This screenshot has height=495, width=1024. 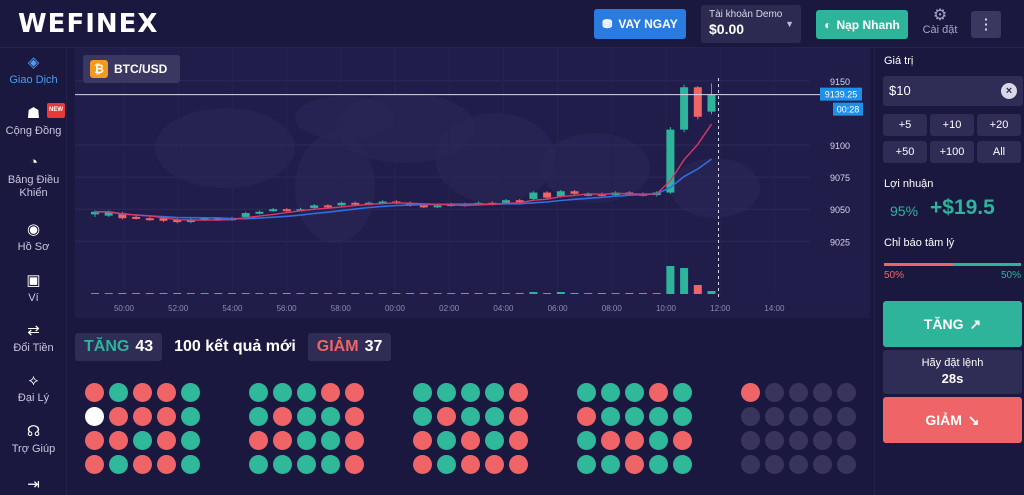 What do you see at coordinates (905, 125) in the screenshot?
I see `quick-add-5: +5` at bounding box center [905, 125].